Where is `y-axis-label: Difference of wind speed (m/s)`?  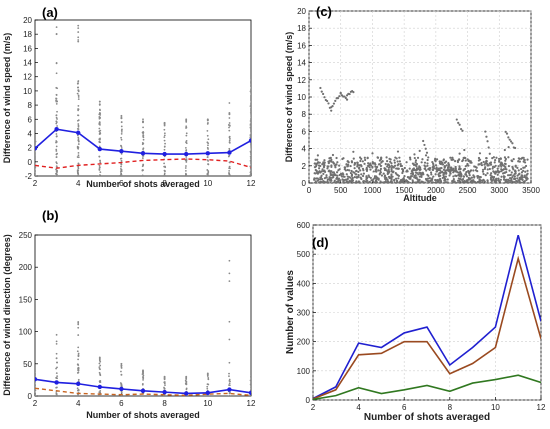 y-axis-label: Difference of wind speed (m/s) is located at coordinates (289, 97).